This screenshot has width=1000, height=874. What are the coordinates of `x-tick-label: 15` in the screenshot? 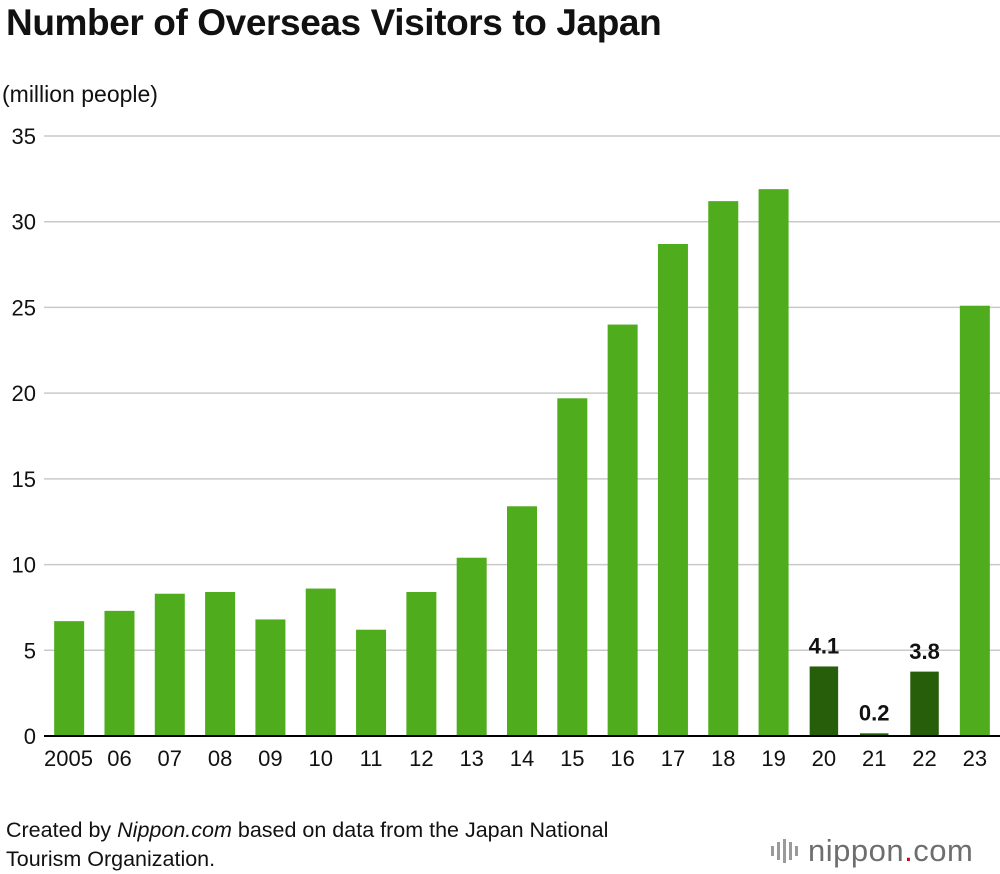 It's located at (572, 758).